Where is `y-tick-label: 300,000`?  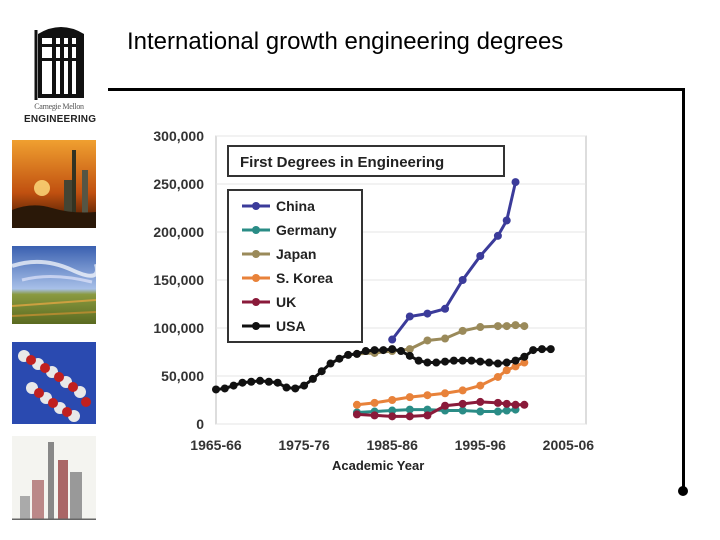 y-tick-label: 300,000 is located at coordinates (178, 136).